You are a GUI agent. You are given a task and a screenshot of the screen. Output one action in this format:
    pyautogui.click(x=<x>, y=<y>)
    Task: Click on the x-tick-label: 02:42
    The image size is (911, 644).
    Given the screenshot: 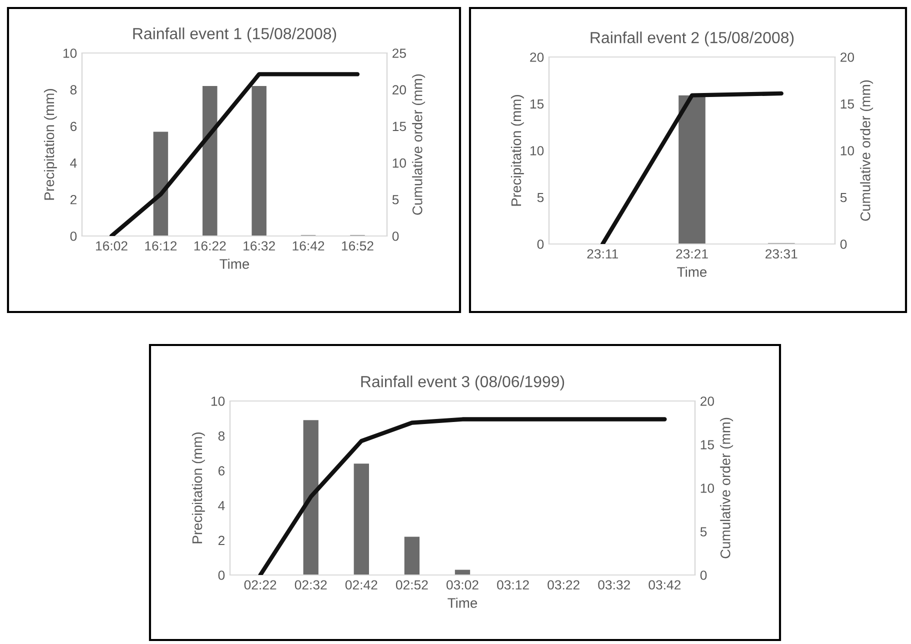 What is the action you would take?
    pyautogui.click(x=361, y=585)
    